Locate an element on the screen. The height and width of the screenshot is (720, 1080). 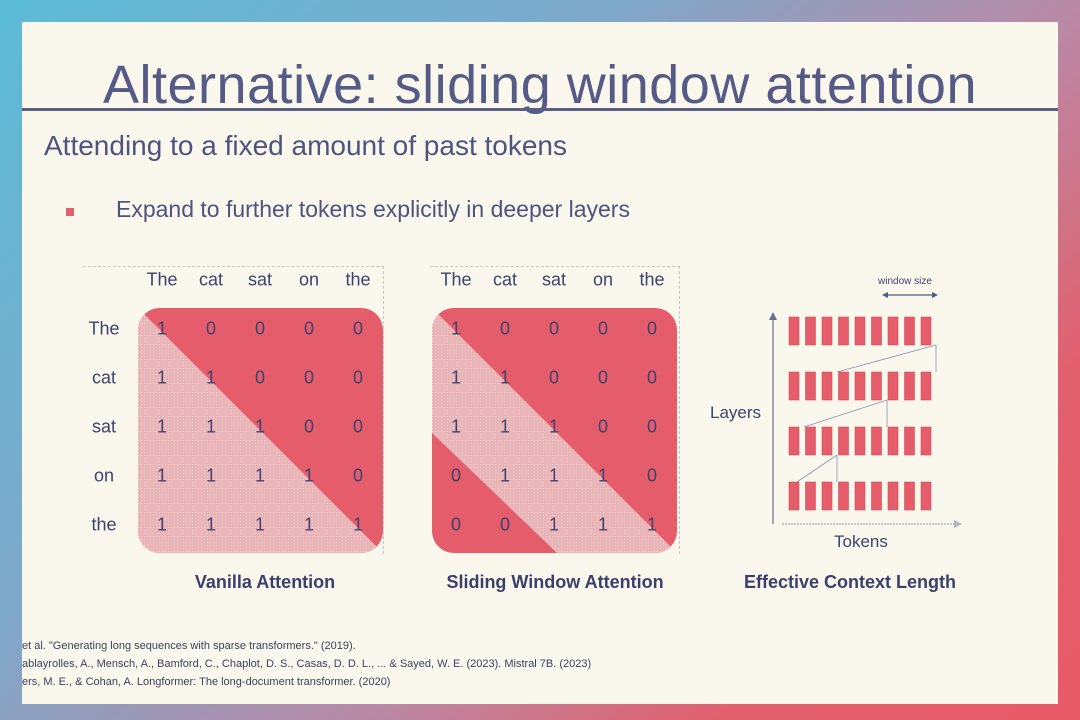
vanilla-col-header: cat is located at coordinates (211, 279).